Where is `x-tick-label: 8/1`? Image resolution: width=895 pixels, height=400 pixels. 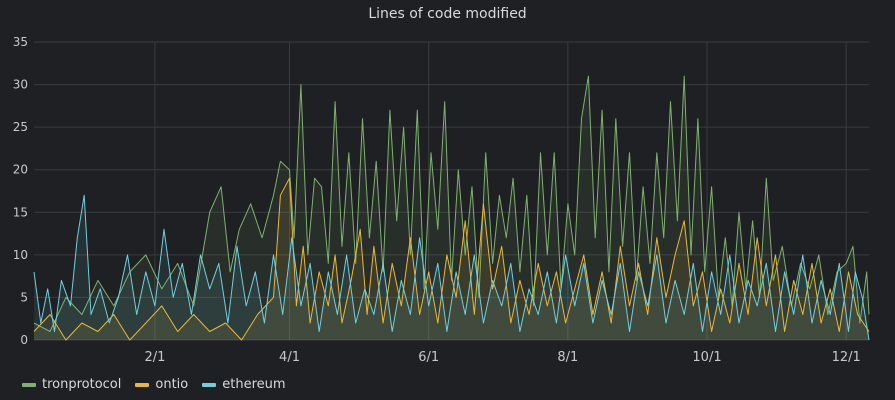 x-tick-label: 8/1 is located at coordinates (567, 357).